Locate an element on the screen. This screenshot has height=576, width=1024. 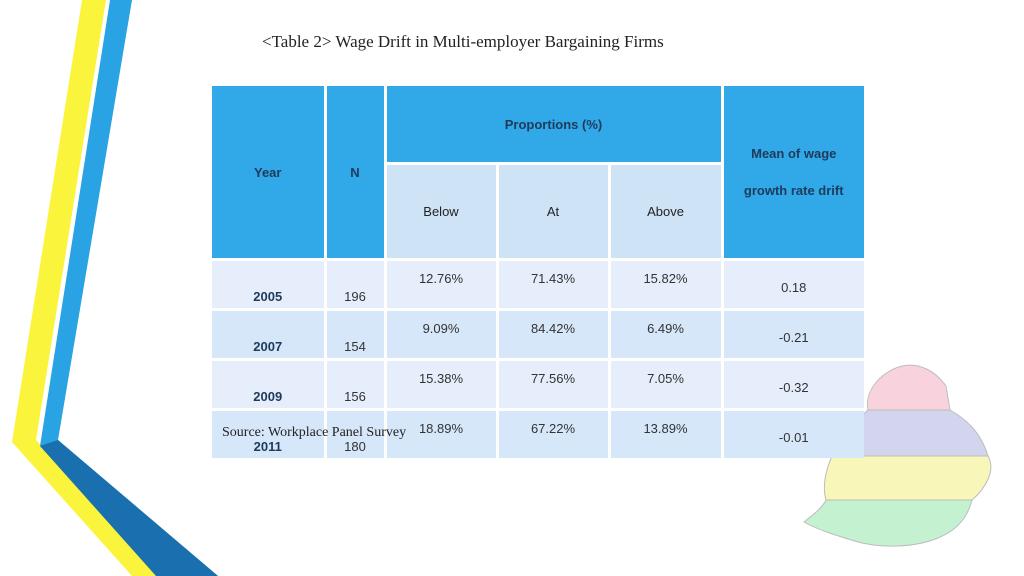
map-band-green is located at coordinates (888, 523).